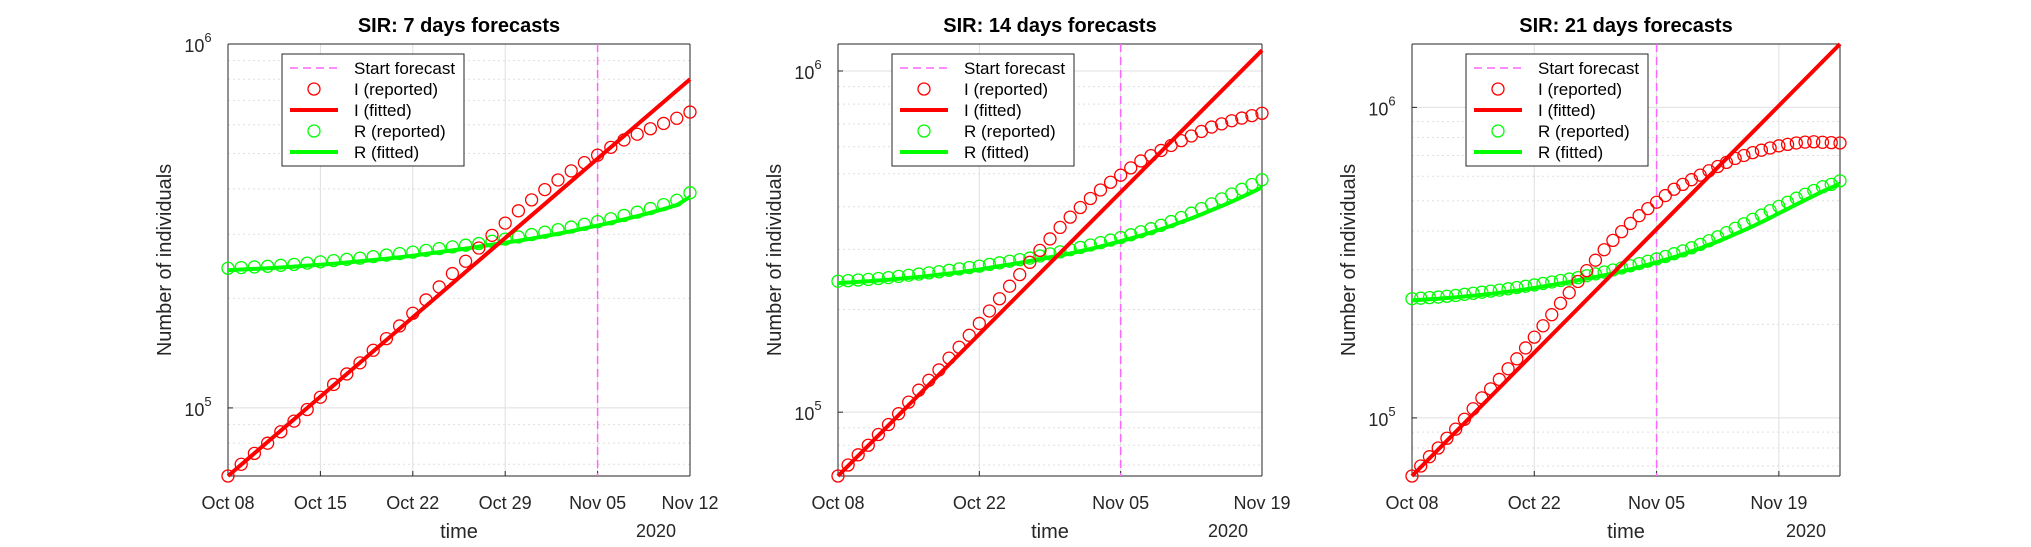 Image resolution: width=2031 pixels, height=547 pixels. What do you see at coordinates (817, 405) in the screenshot?
I see `y-tick-exponent: 5` at bounding box center [817, 405].